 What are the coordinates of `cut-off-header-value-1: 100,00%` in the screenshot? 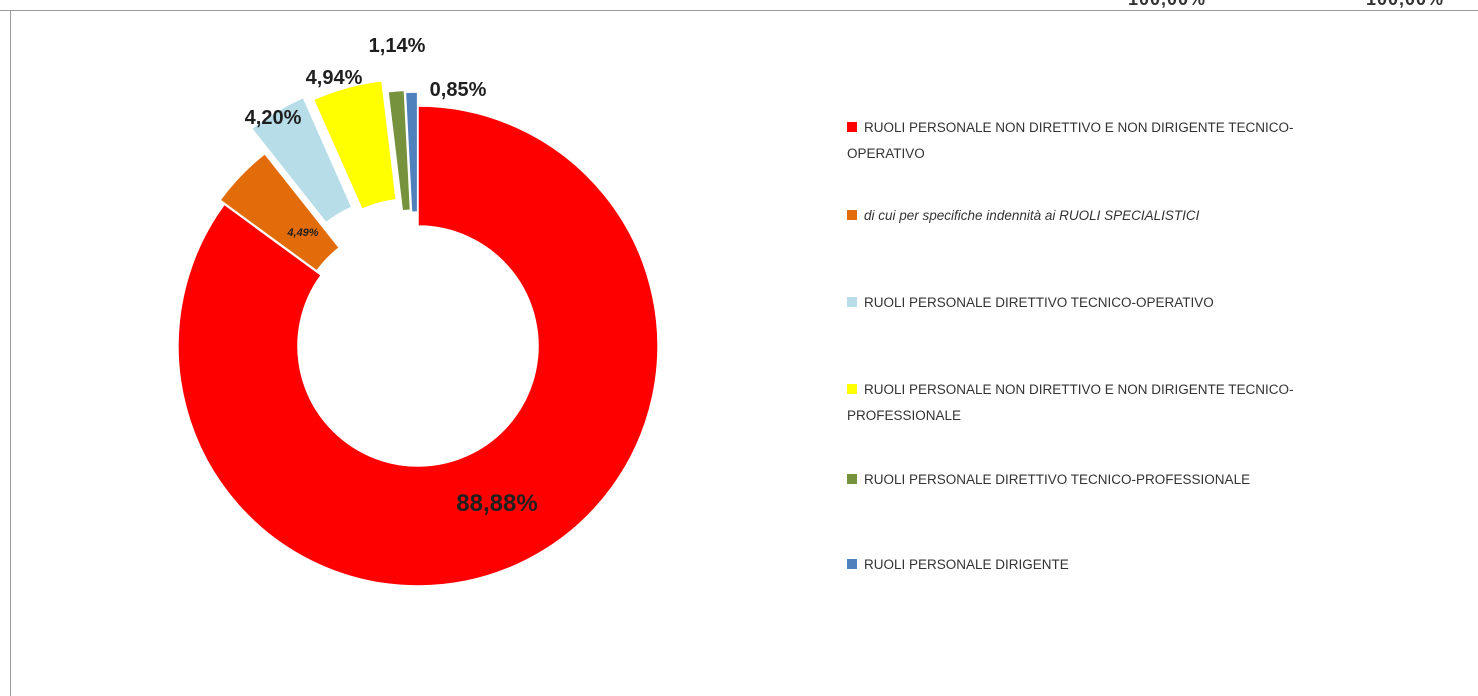 It's located at (1167, 5).